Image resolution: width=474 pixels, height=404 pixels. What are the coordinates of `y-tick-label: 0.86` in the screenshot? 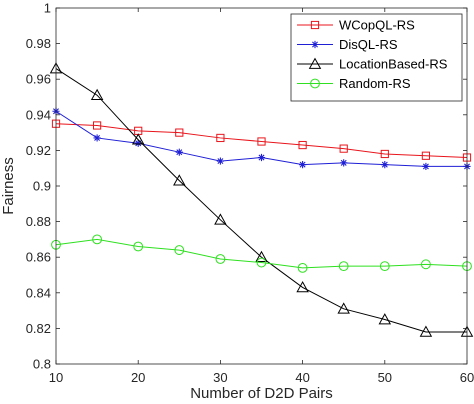 It's located at (38, 257).